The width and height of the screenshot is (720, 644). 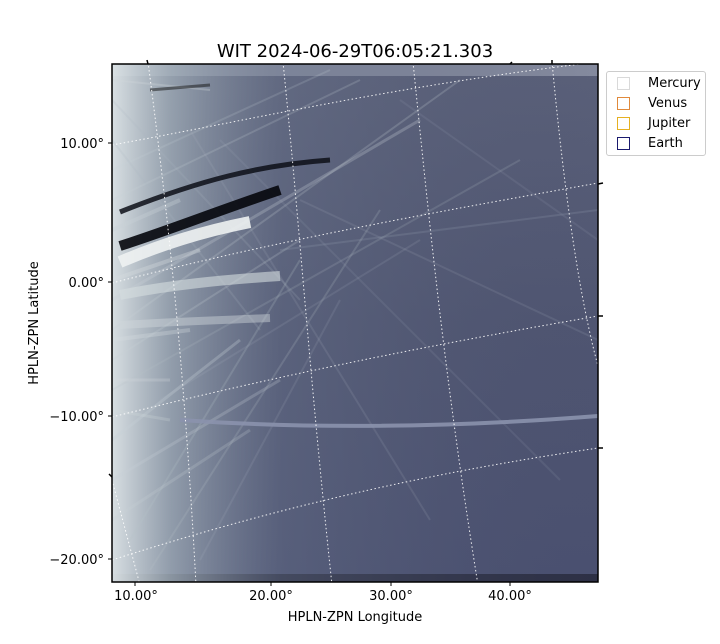 What do you see at coordinates (665, 143) in the screenshot?
I see `legend-label: Earth` at bounding box center [665, 143].